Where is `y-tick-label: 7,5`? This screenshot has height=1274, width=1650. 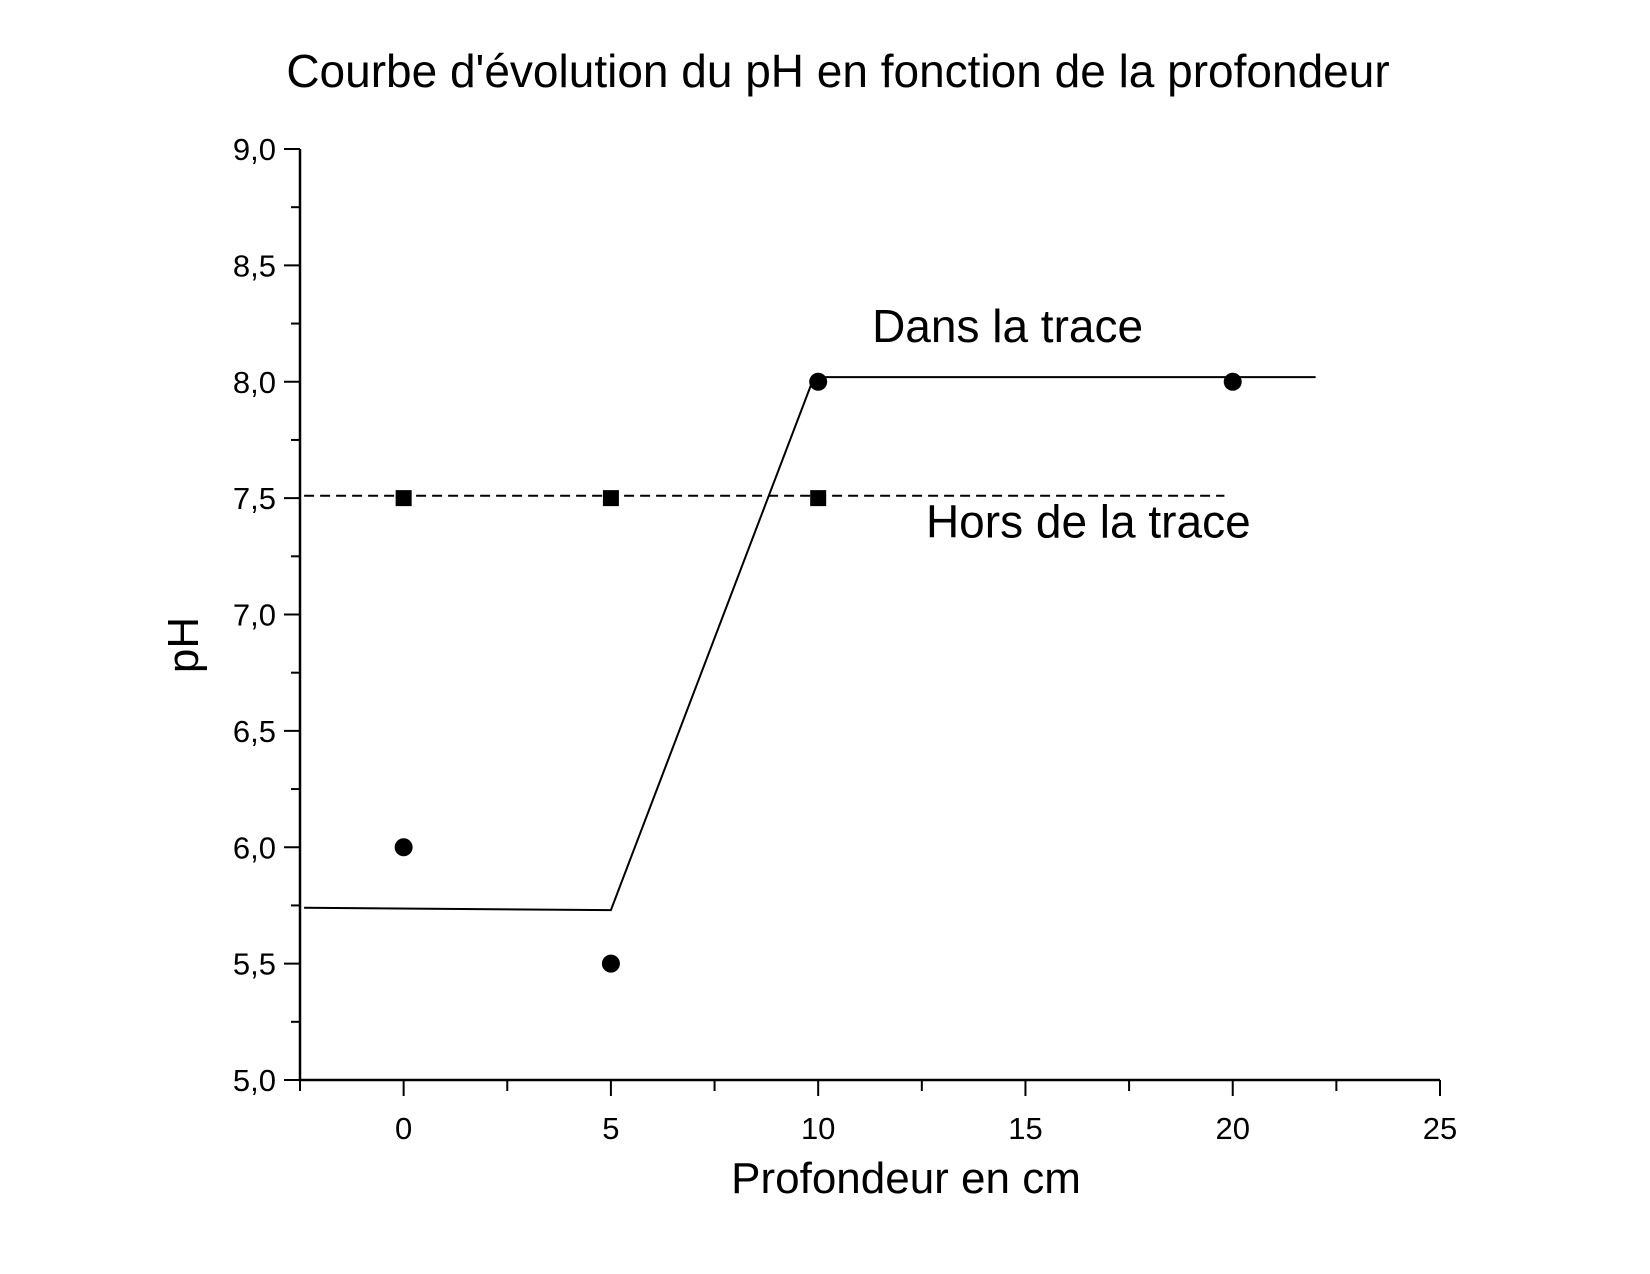
y-tick-label: 7,5 is located at coordinates (254, 498).